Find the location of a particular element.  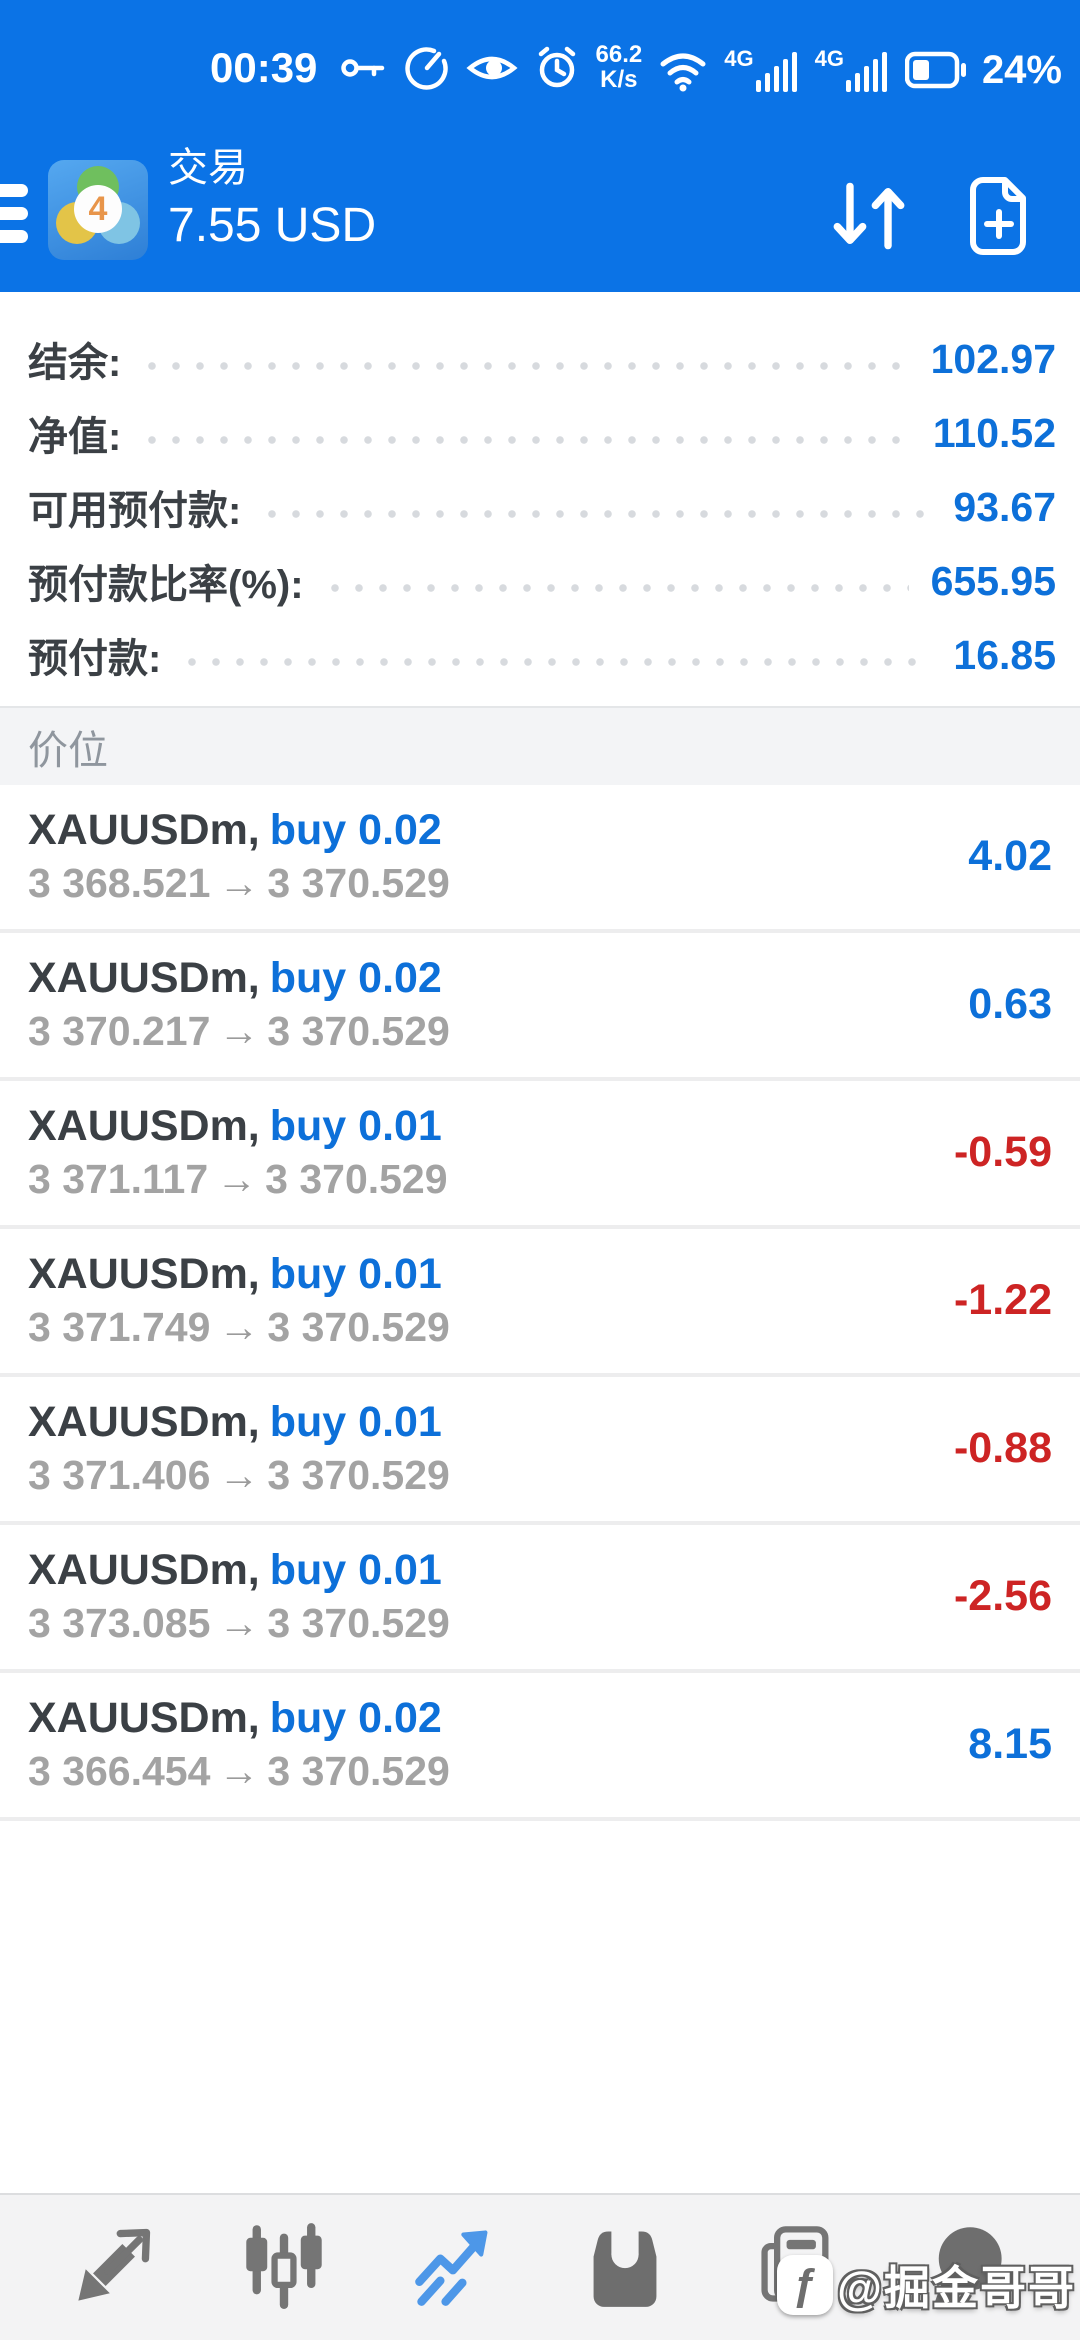

mt4-logo-number: 4 is located at coordinates (98, 209).